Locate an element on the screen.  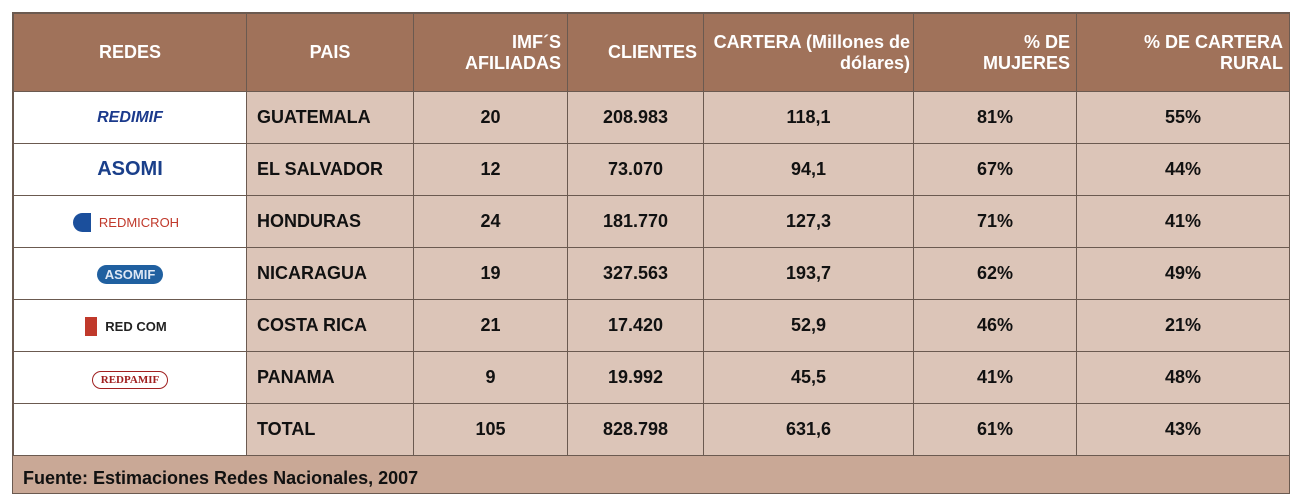
value-cell: 46% is located at coordinates (995, 325).